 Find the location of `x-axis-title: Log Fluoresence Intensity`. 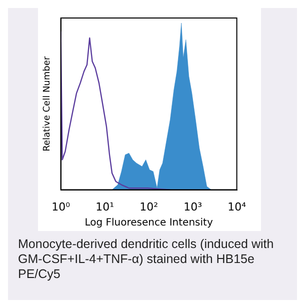

x-axis-title: Log Fluoresence Intensity is located at coordinates (148, 223).